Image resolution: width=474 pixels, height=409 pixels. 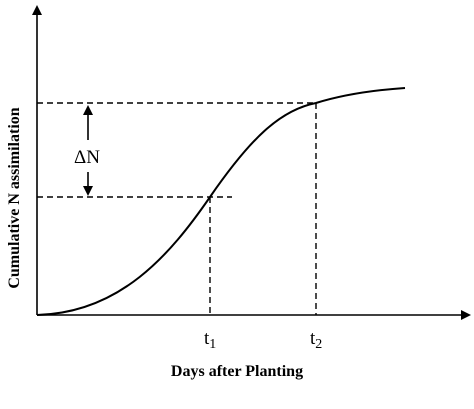 What do you see at coordinates (237, 371) in the screenshot?
I see `x-axis-label: Days after Planting` at bounding box center [237, 371].